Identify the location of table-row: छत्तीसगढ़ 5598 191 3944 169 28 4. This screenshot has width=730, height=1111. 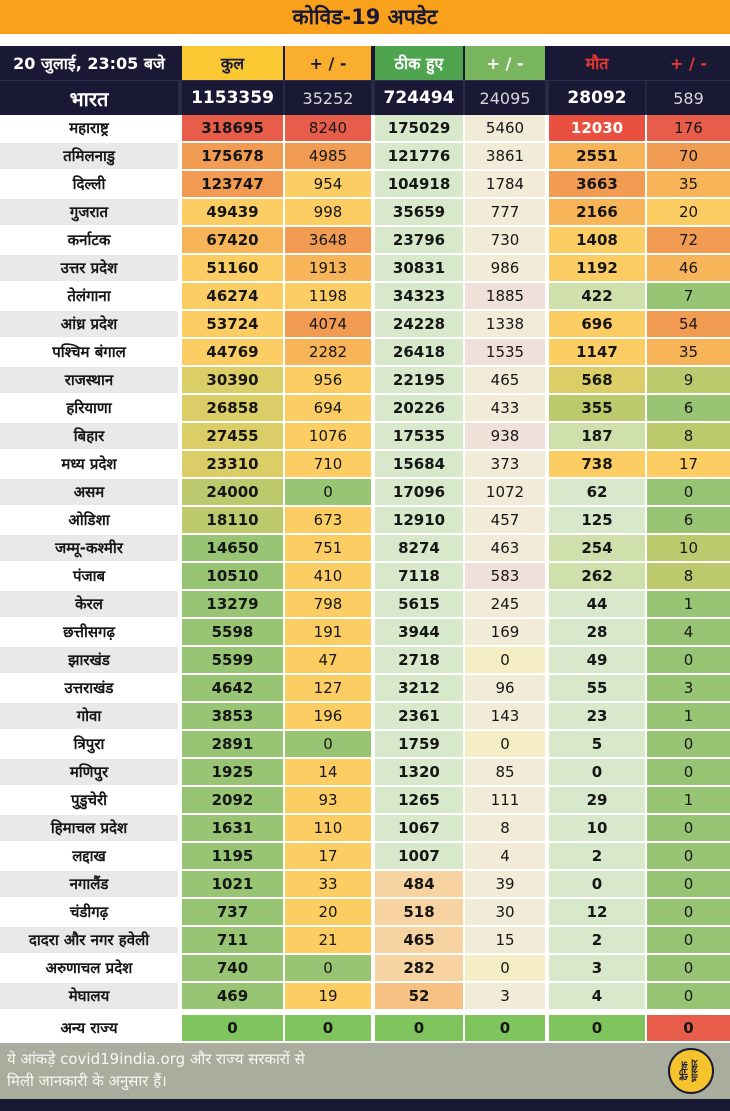
(365, 633).